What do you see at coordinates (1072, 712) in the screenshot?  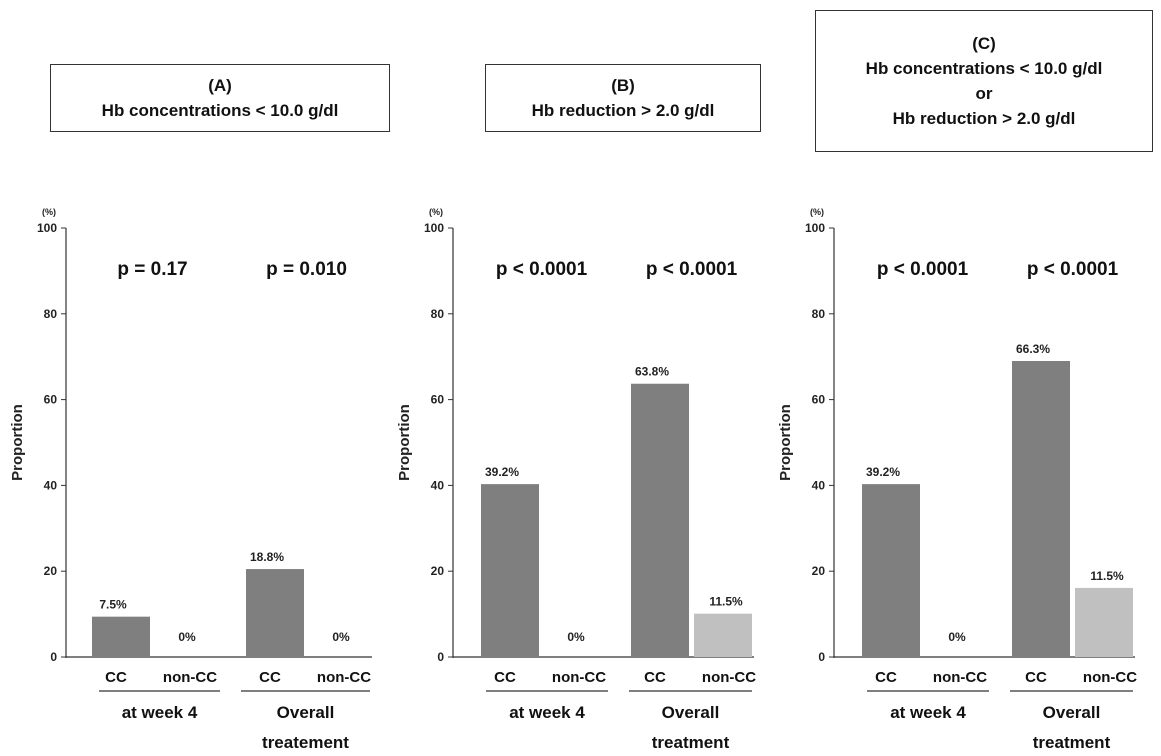 I see `panel-c-group-label: Overall` at bounding box center [1072, 712].